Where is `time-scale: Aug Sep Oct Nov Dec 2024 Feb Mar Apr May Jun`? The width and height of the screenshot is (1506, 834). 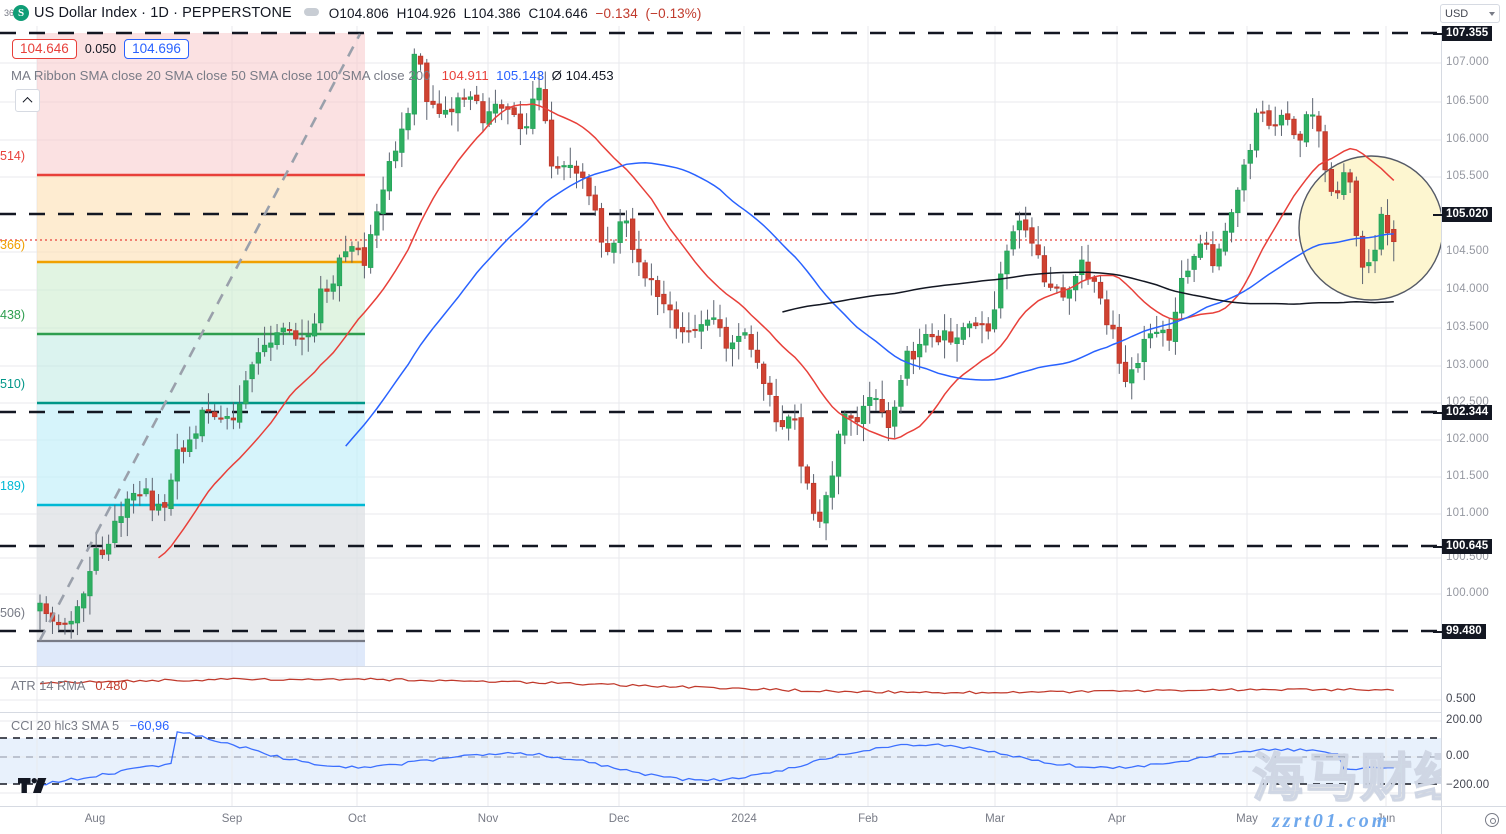
time-scale: Aug Sep Oct Nov Dec 2024 Feb Mar Apr May Jun is located at coordinates (753, 820).